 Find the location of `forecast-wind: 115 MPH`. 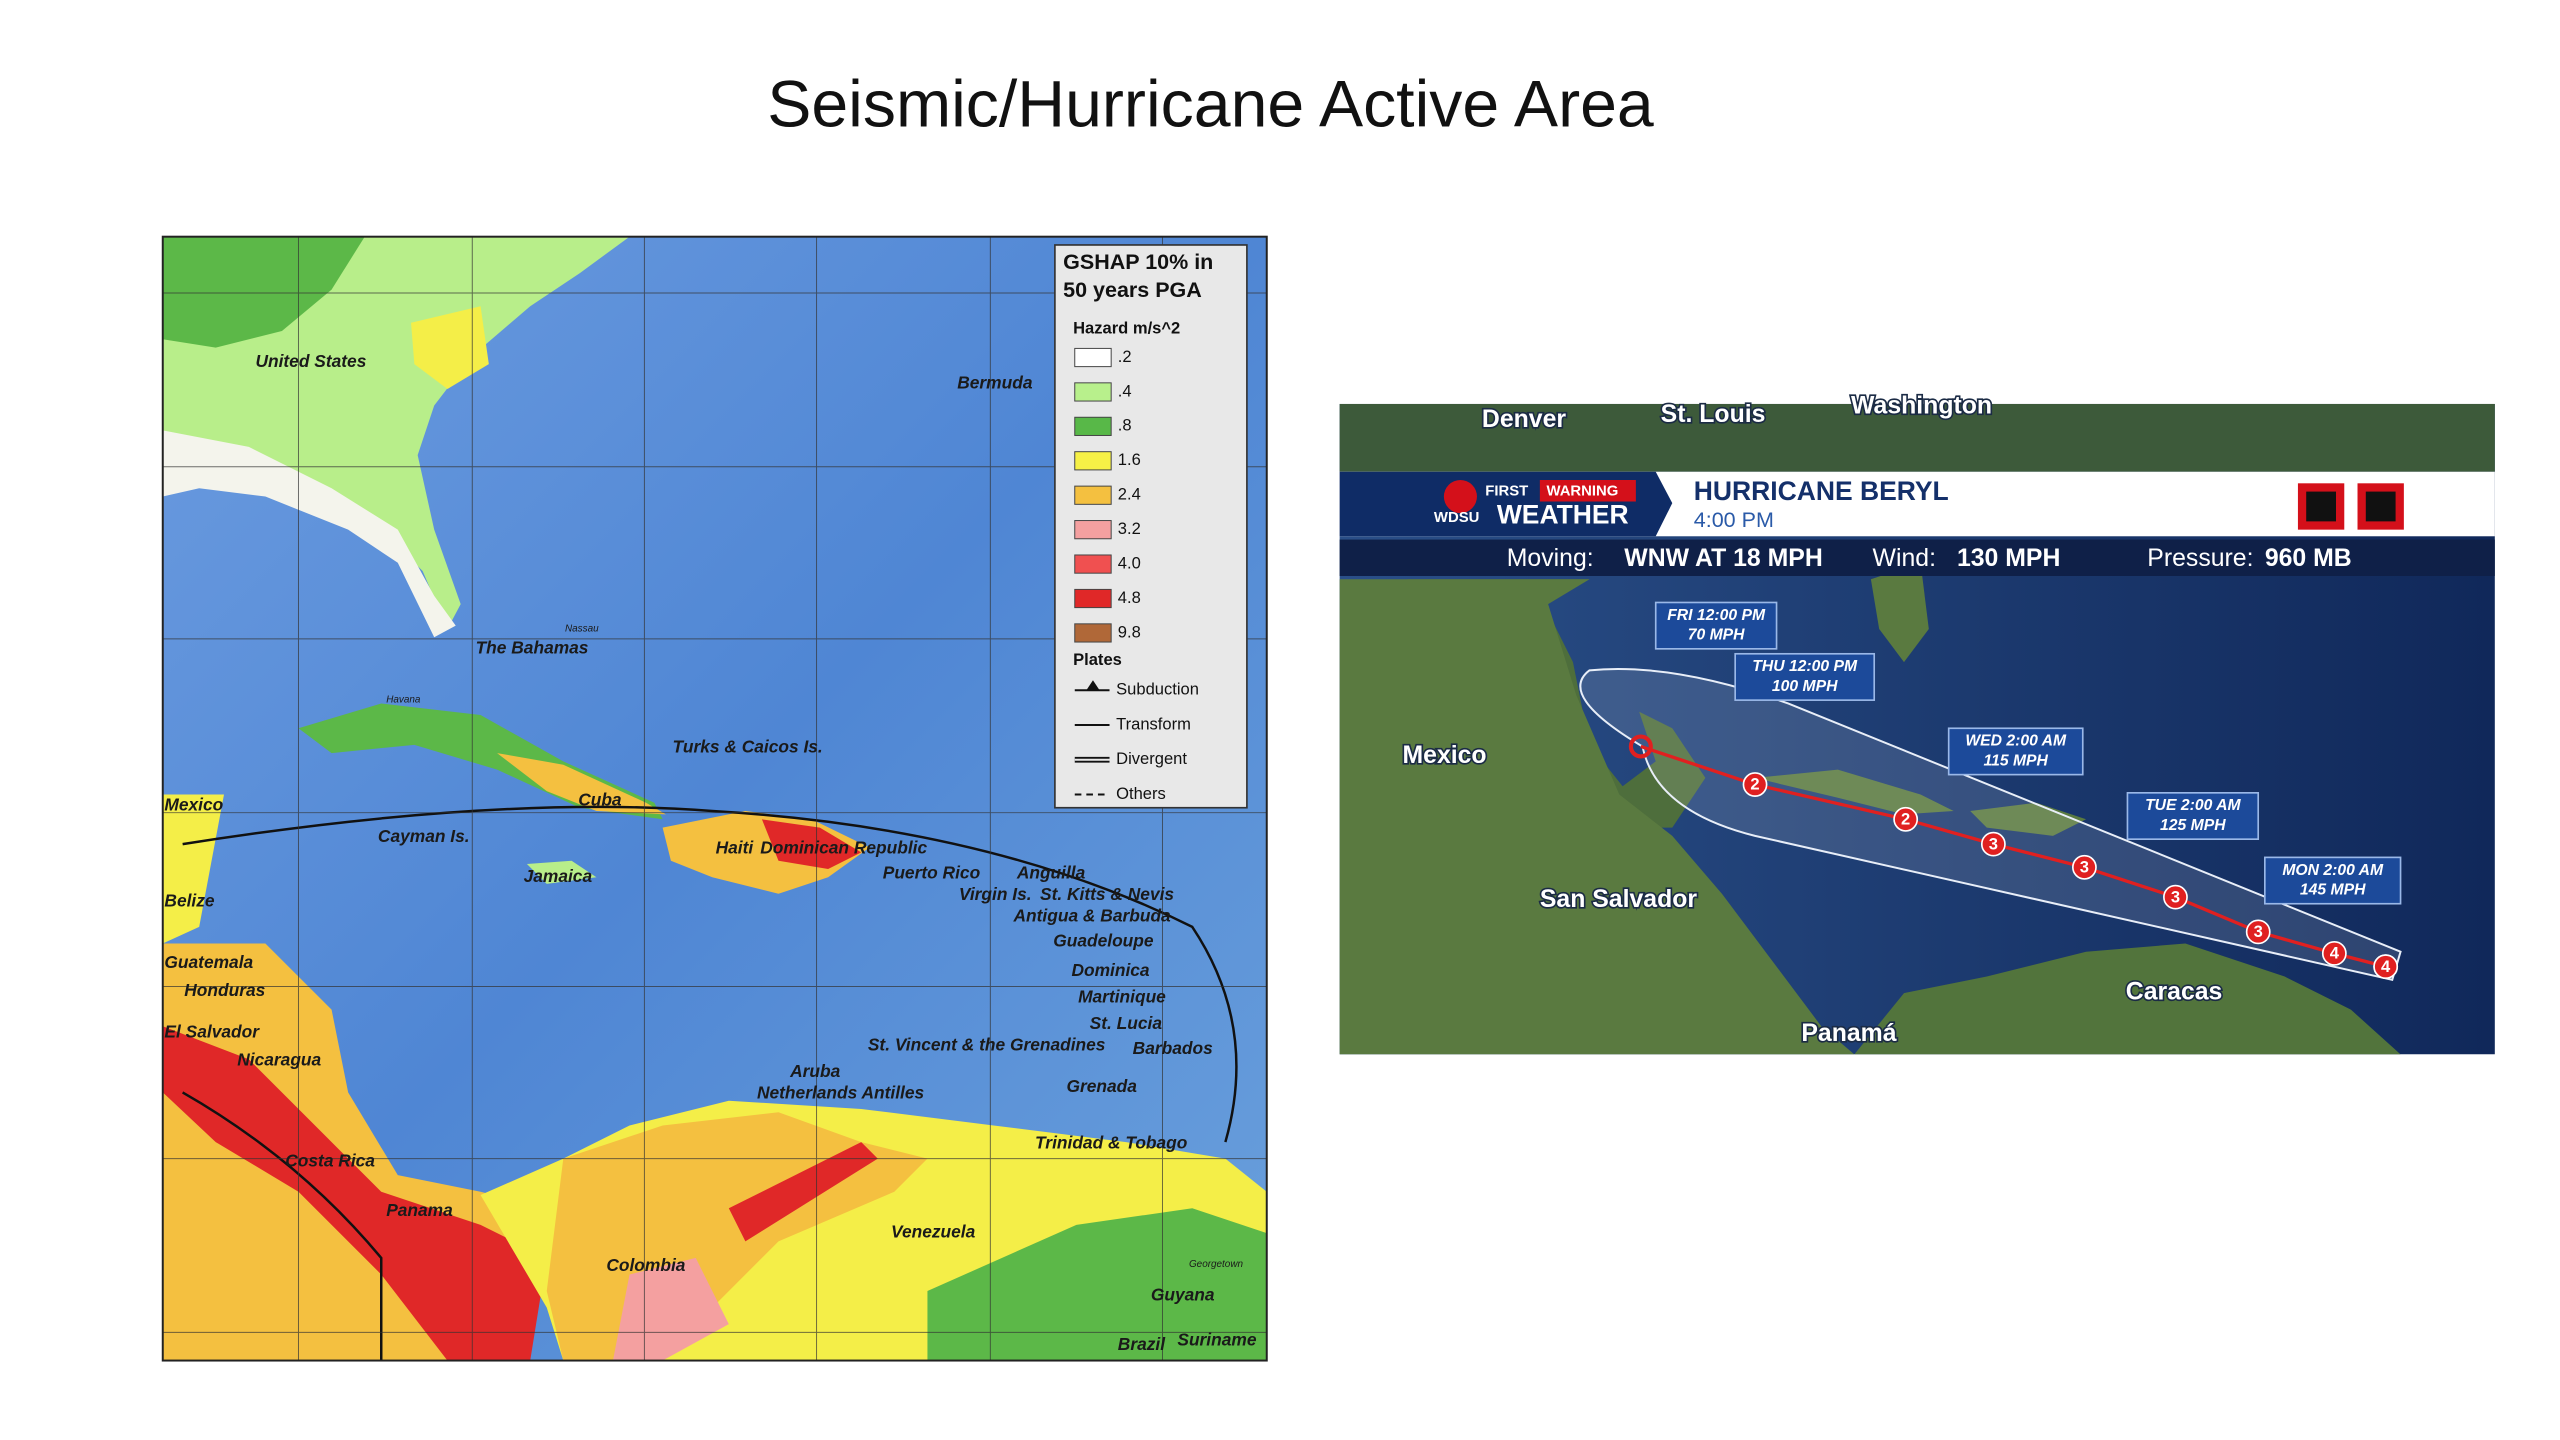

forecast-wind: 115 MPH is located at coordinates (2016, 761).